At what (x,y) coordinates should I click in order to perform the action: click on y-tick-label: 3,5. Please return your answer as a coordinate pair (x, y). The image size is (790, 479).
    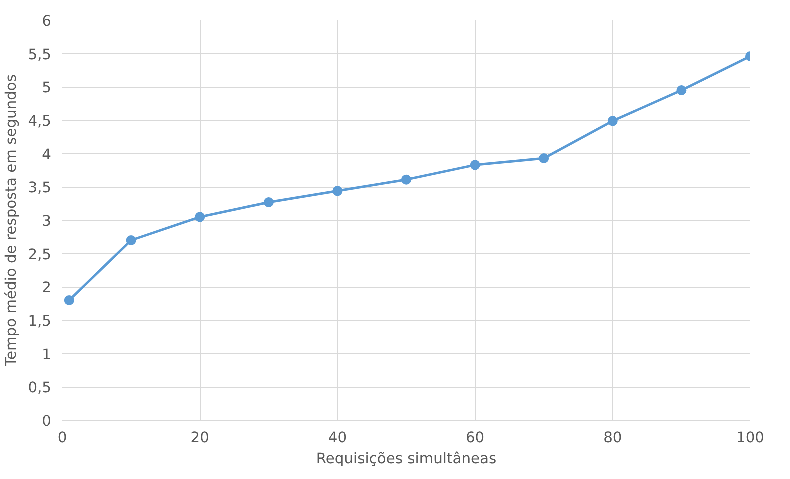
    Looking at the image, I should click on (40, 188).